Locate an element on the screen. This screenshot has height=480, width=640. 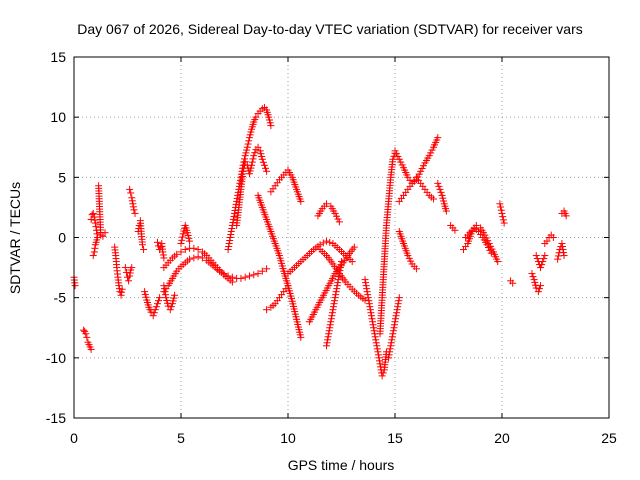
y-axis-label: SDTVAR / TECUs is located at coordinates (15, 238).